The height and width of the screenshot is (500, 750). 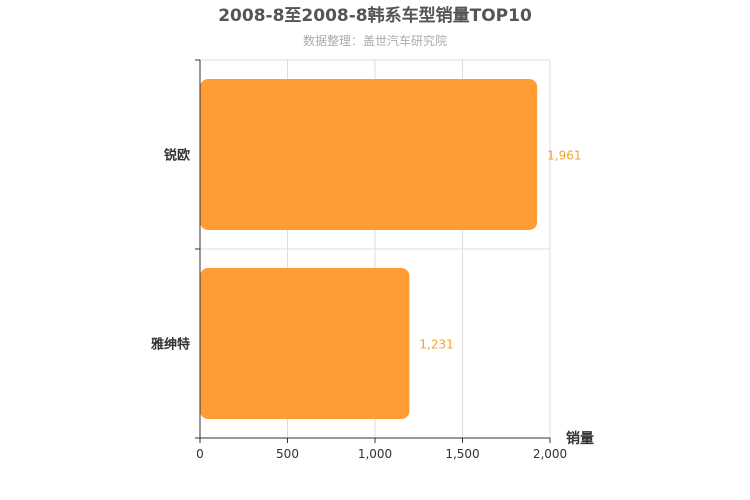 What do you see at coordinates (200, 454) in the screenshot?
I see `x-tick-label-0: 0` at bounding box center [200, 454].